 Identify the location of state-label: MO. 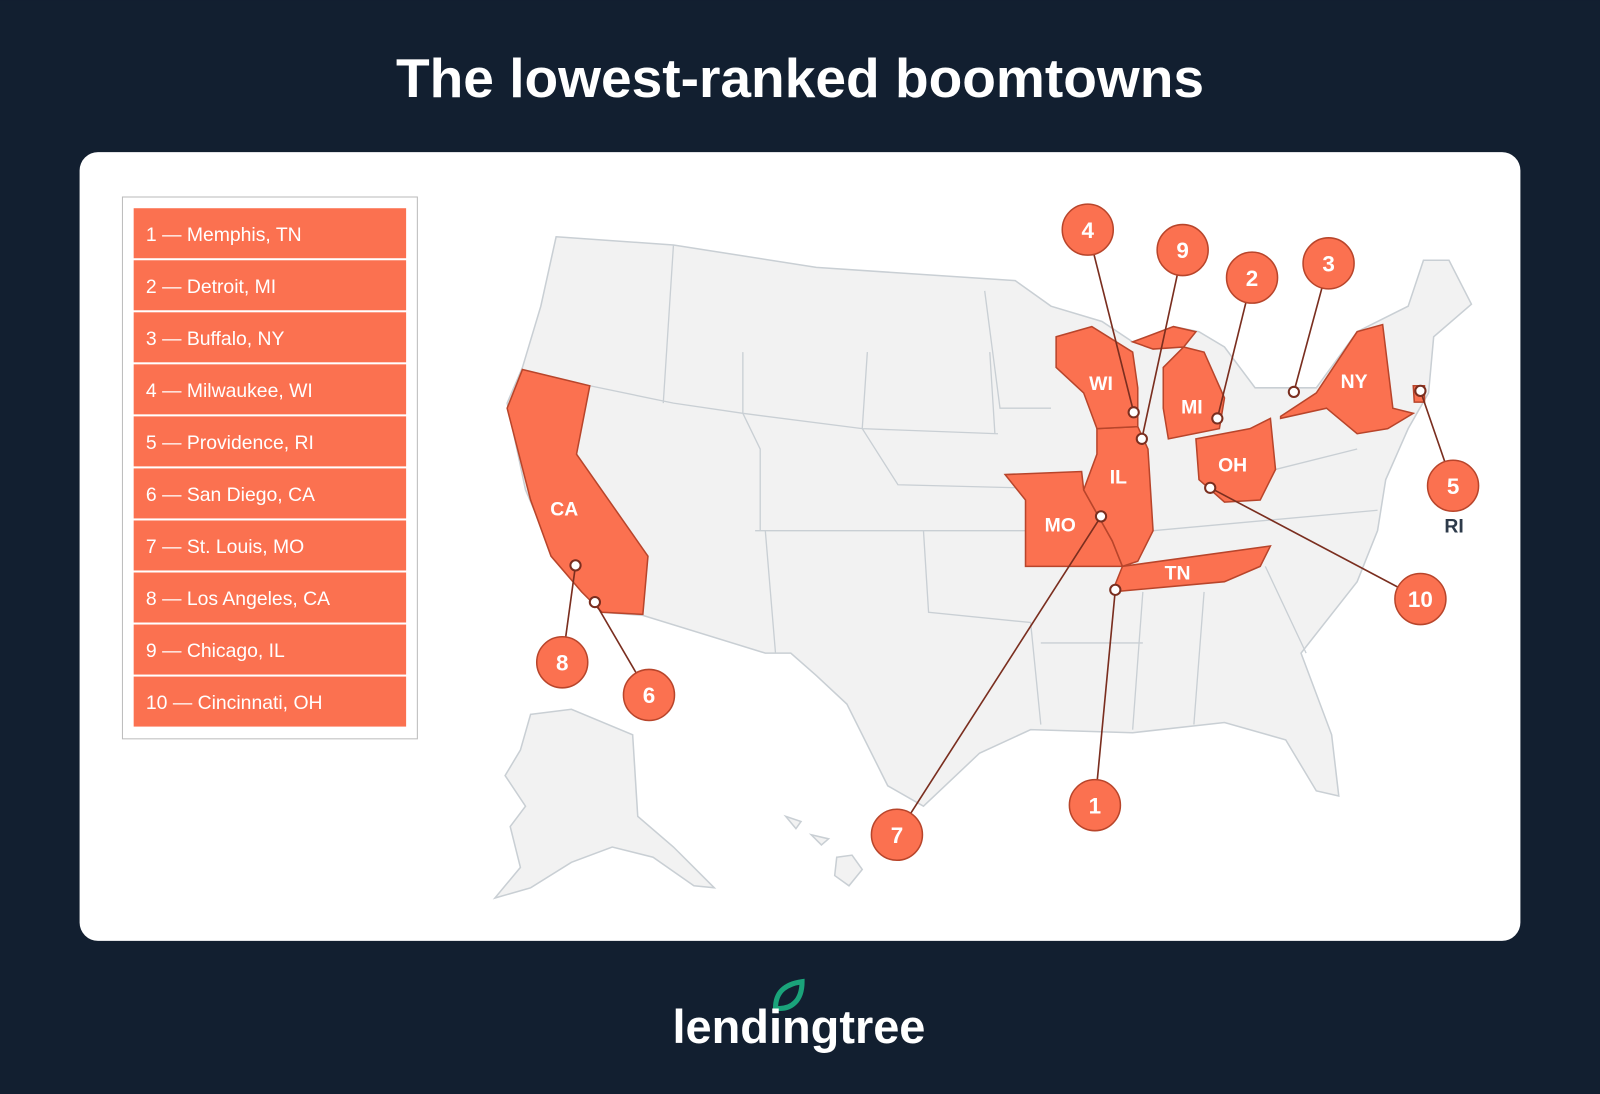
(1060, 526).